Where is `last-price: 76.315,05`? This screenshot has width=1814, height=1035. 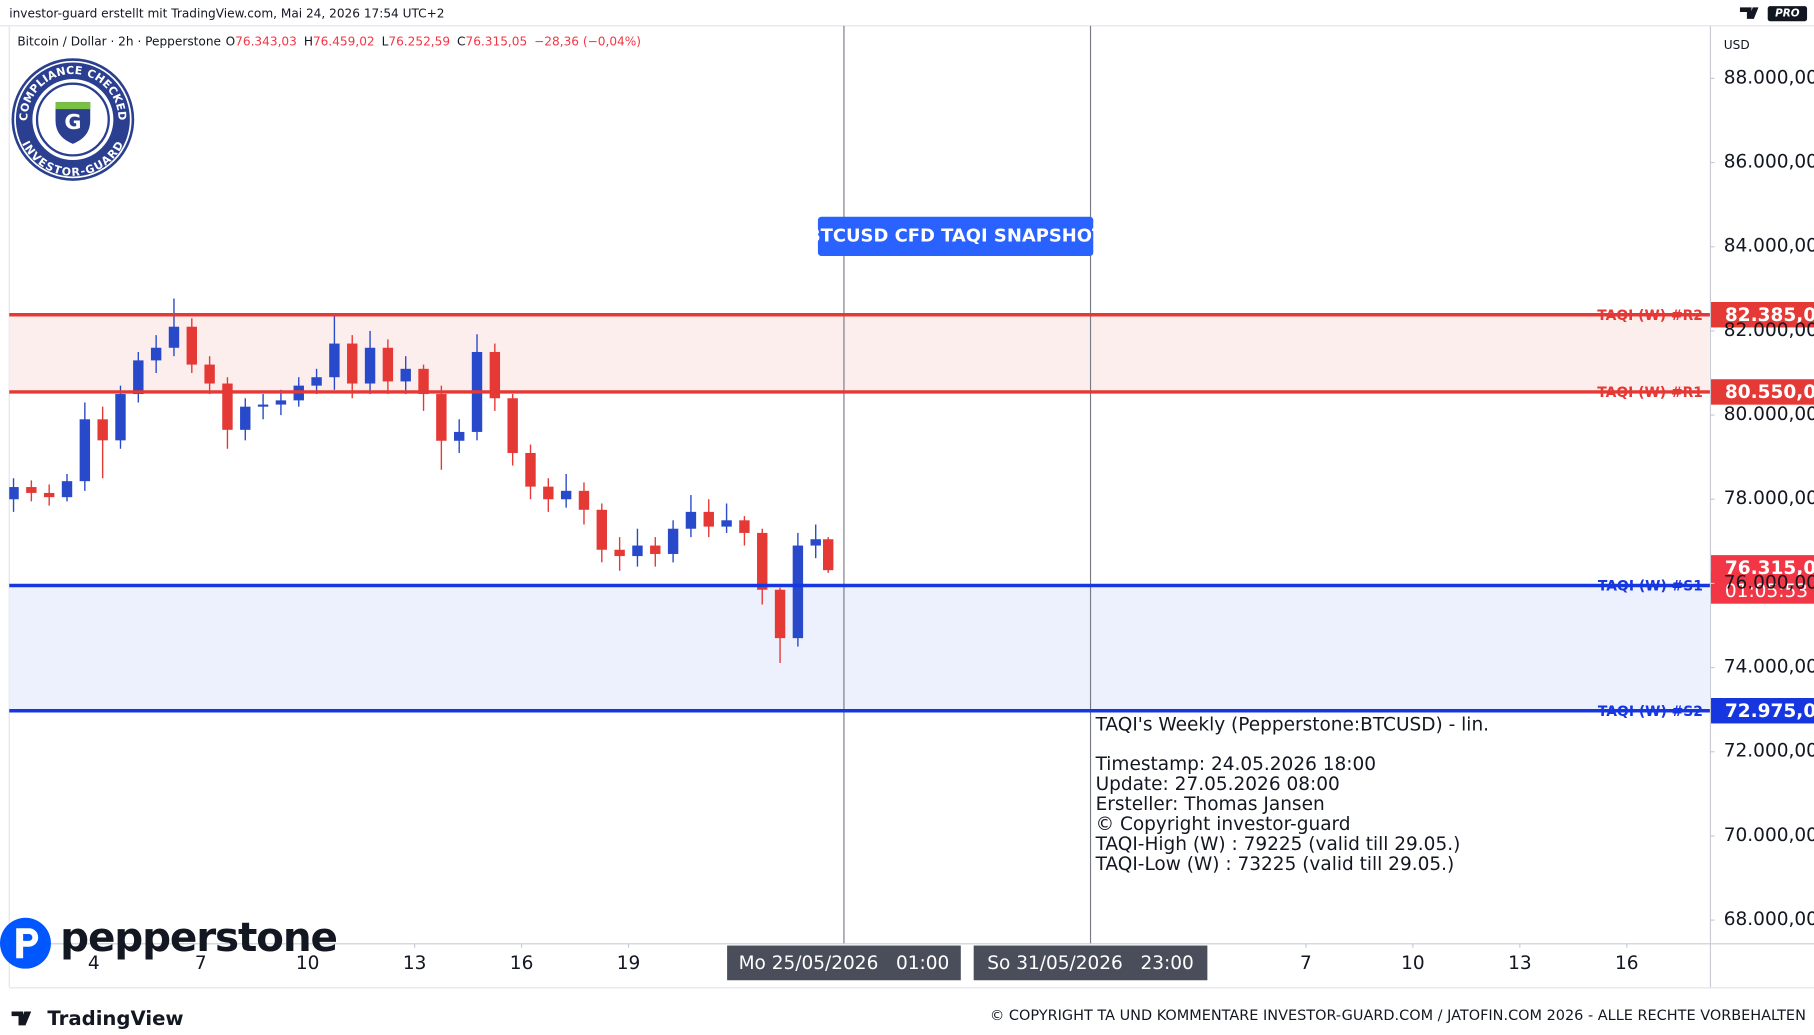 last-price: 76.315,05 is located at coordinates (1769, 568).